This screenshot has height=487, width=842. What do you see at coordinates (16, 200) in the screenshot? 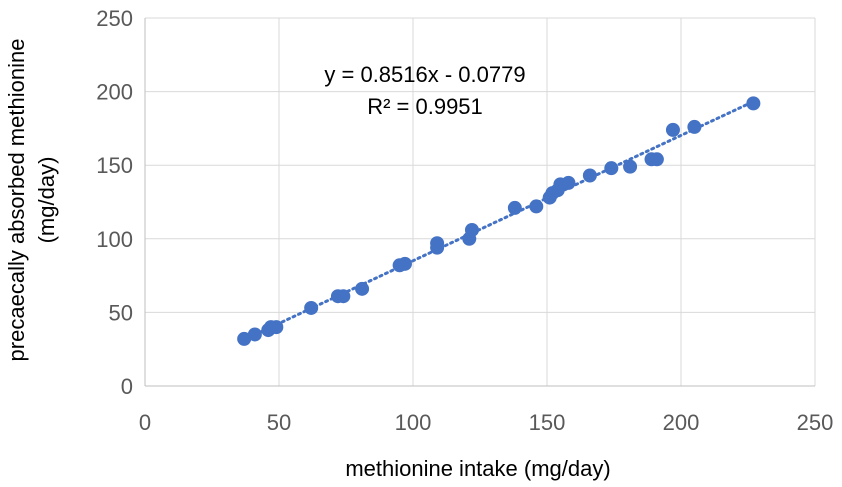
I see `y-axis-title-line1: precaecally absorbed methionine` at bounding box center [16, 200].